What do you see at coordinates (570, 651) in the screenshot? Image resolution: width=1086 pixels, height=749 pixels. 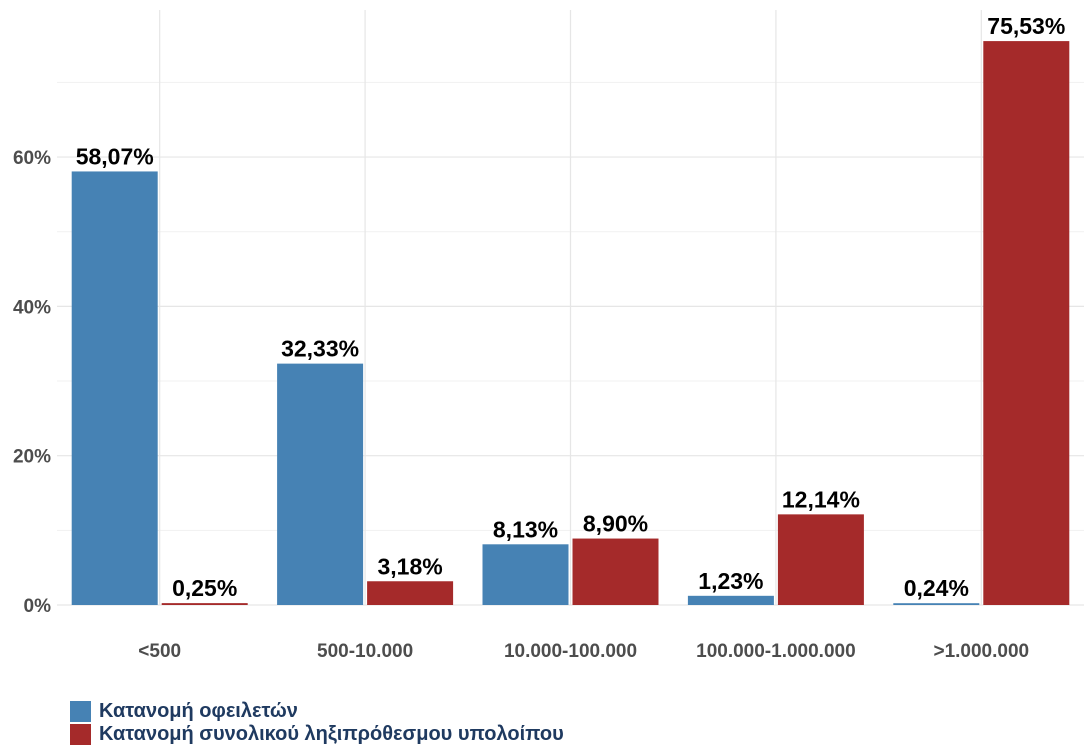 I see `x-category-label: 10.000-100.000` at bounding box center [570, 651].